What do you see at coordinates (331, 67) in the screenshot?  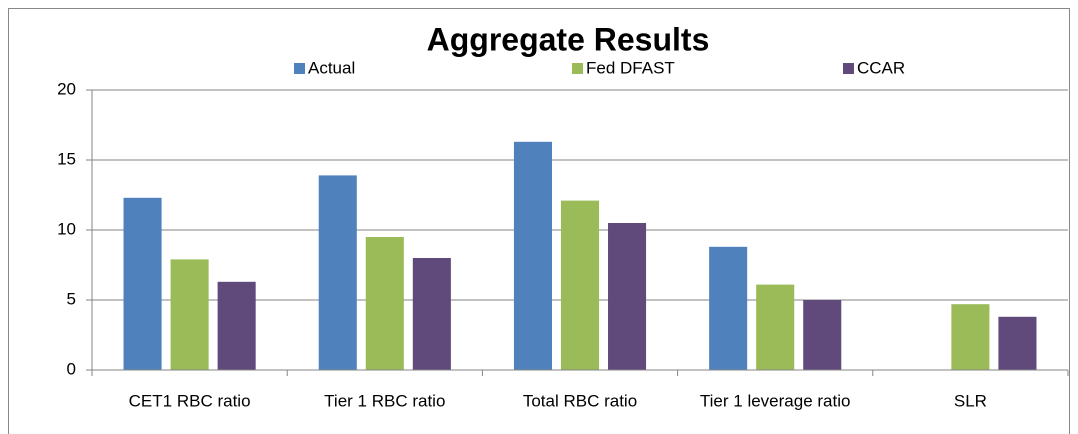 I see `legend-label: Actual` at bounding box center [331, 67].